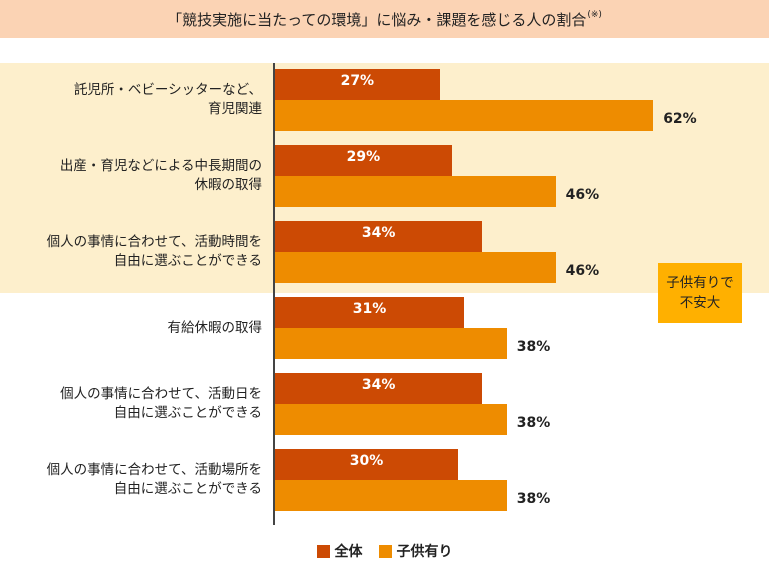 This screenshot has height=563, width=769. I want to click on callout-line-2: 不安大, so click(700, 303).